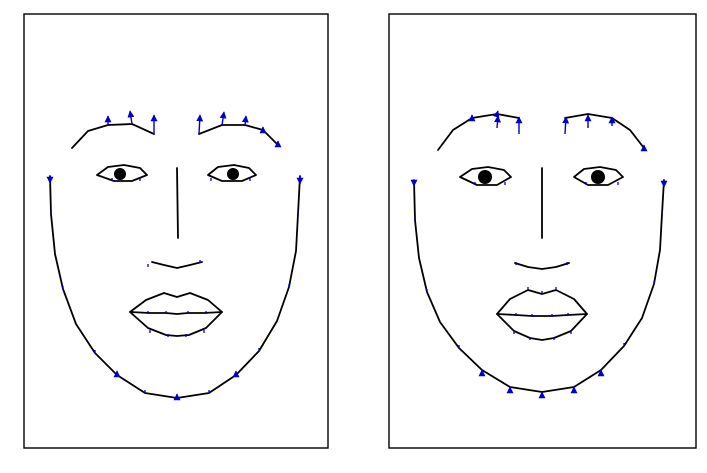 This screenshot has width=707, height=473. I want to click on left-nose-base, so click(177, 265).